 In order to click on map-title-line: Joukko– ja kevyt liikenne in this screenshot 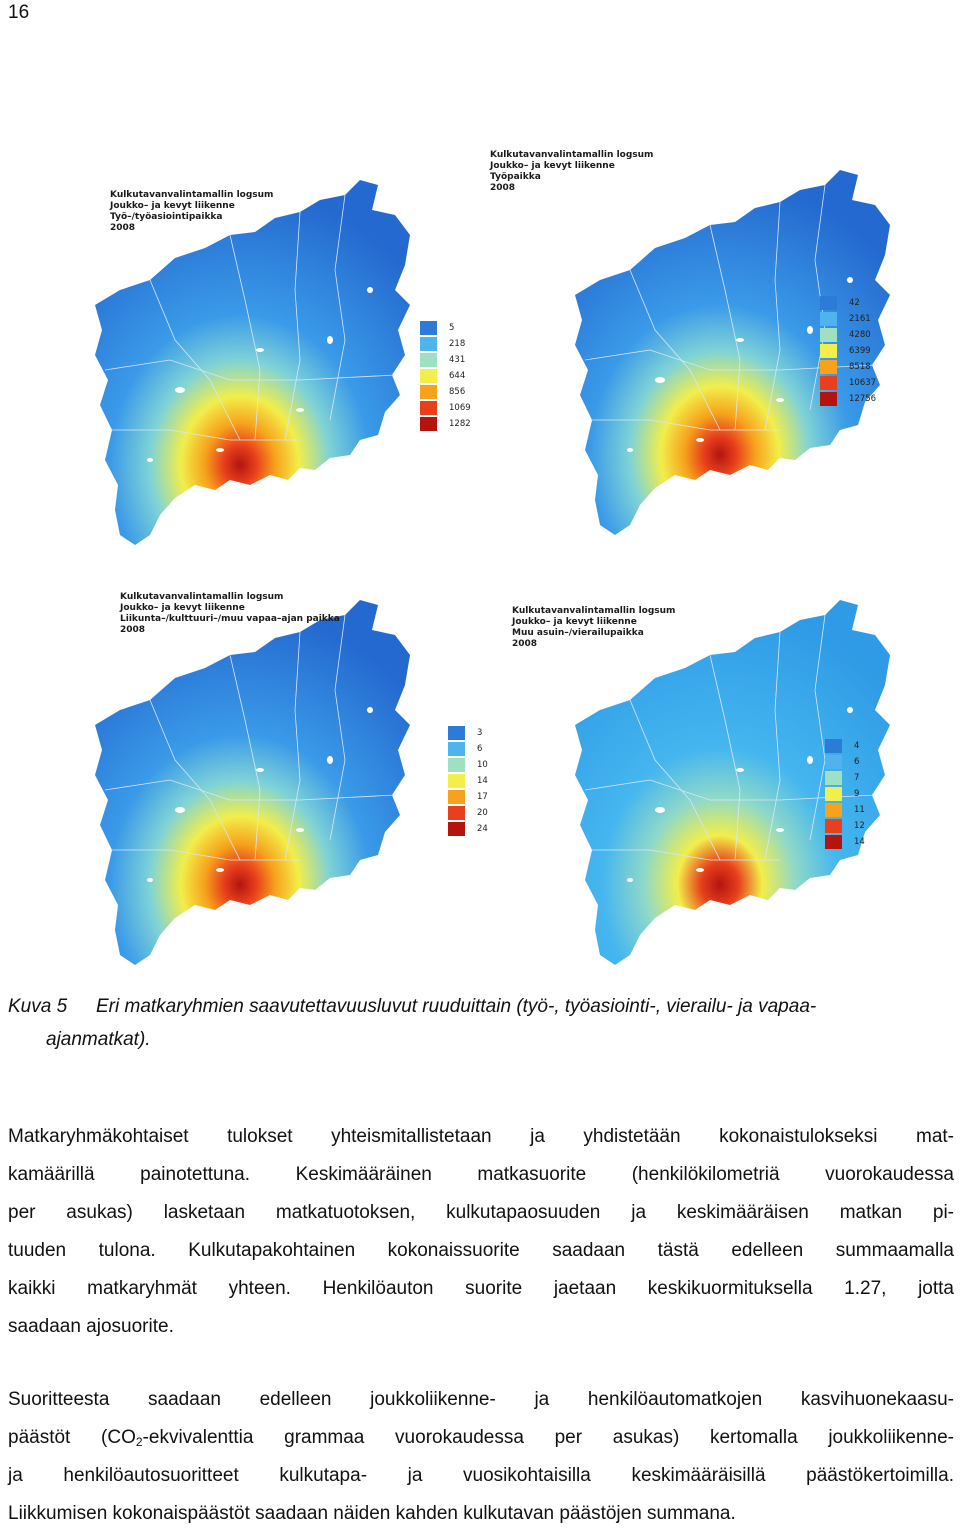, I will do `click(574, 622)`.